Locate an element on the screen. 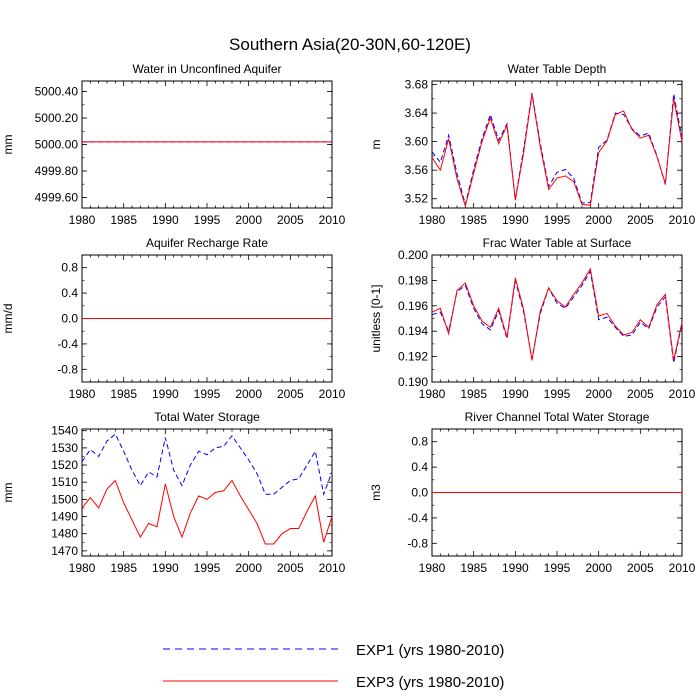  y-tick-label: 1500 is located at coordinates (64, 499).